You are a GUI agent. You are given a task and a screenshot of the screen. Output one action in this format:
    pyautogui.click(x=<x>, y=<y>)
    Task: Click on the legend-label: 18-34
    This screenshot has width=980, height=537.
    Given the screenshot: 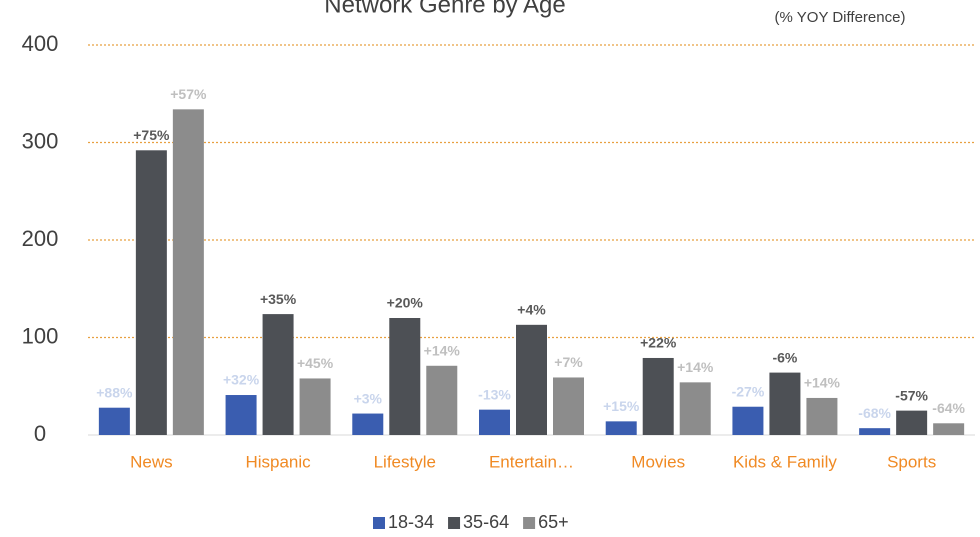 What is the action you would take?
    pyautogui.click(x=411, y=522)
    